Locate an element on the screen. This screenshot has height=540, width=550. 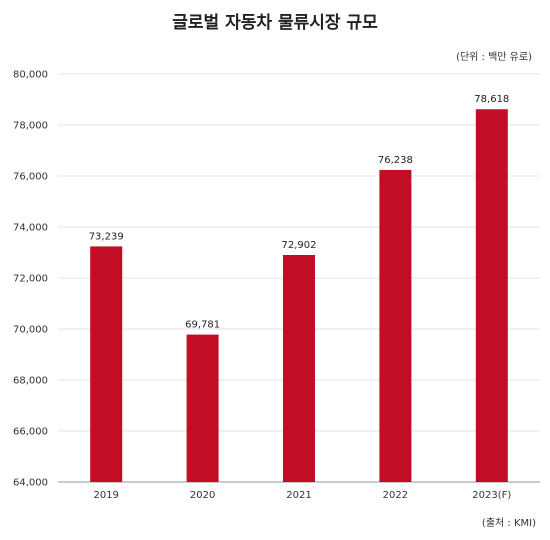
x-tick-label: 2020 is located at coordinates (202, 495).